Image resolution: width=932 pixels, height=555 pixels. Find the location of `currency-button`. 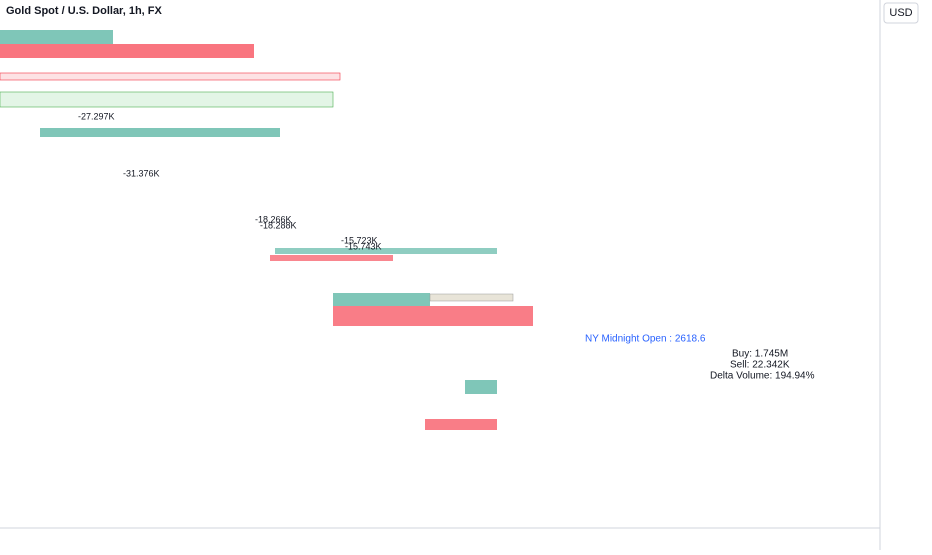

currency-button is located at coordinates (901, 13).